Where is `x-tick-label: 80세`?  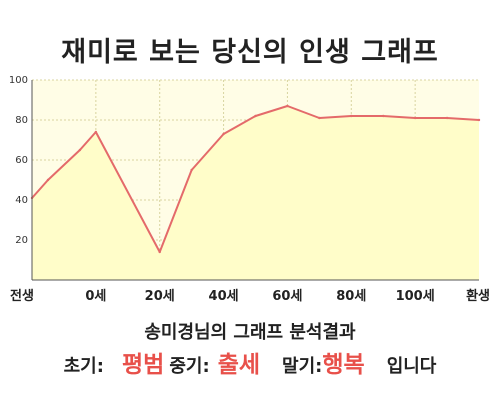 x-tick-label: 80세 is located at coordinates (351, 296).